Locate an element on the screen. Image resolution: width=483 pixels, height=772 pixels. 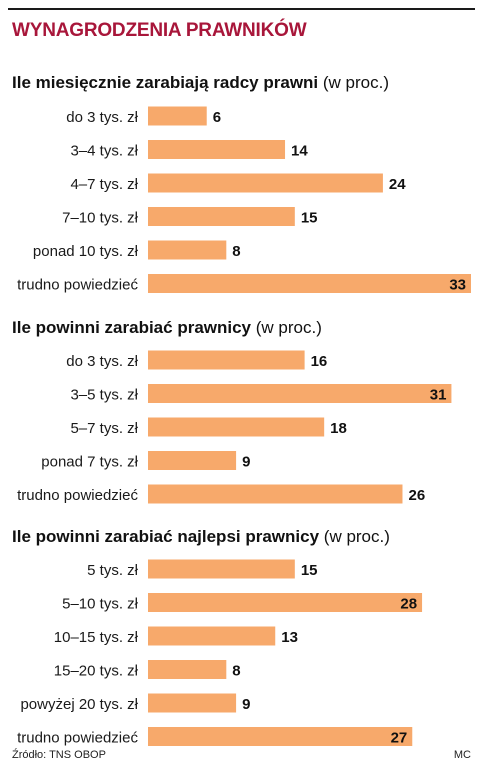
value-label: 28 is located at coordinates (408, 604).